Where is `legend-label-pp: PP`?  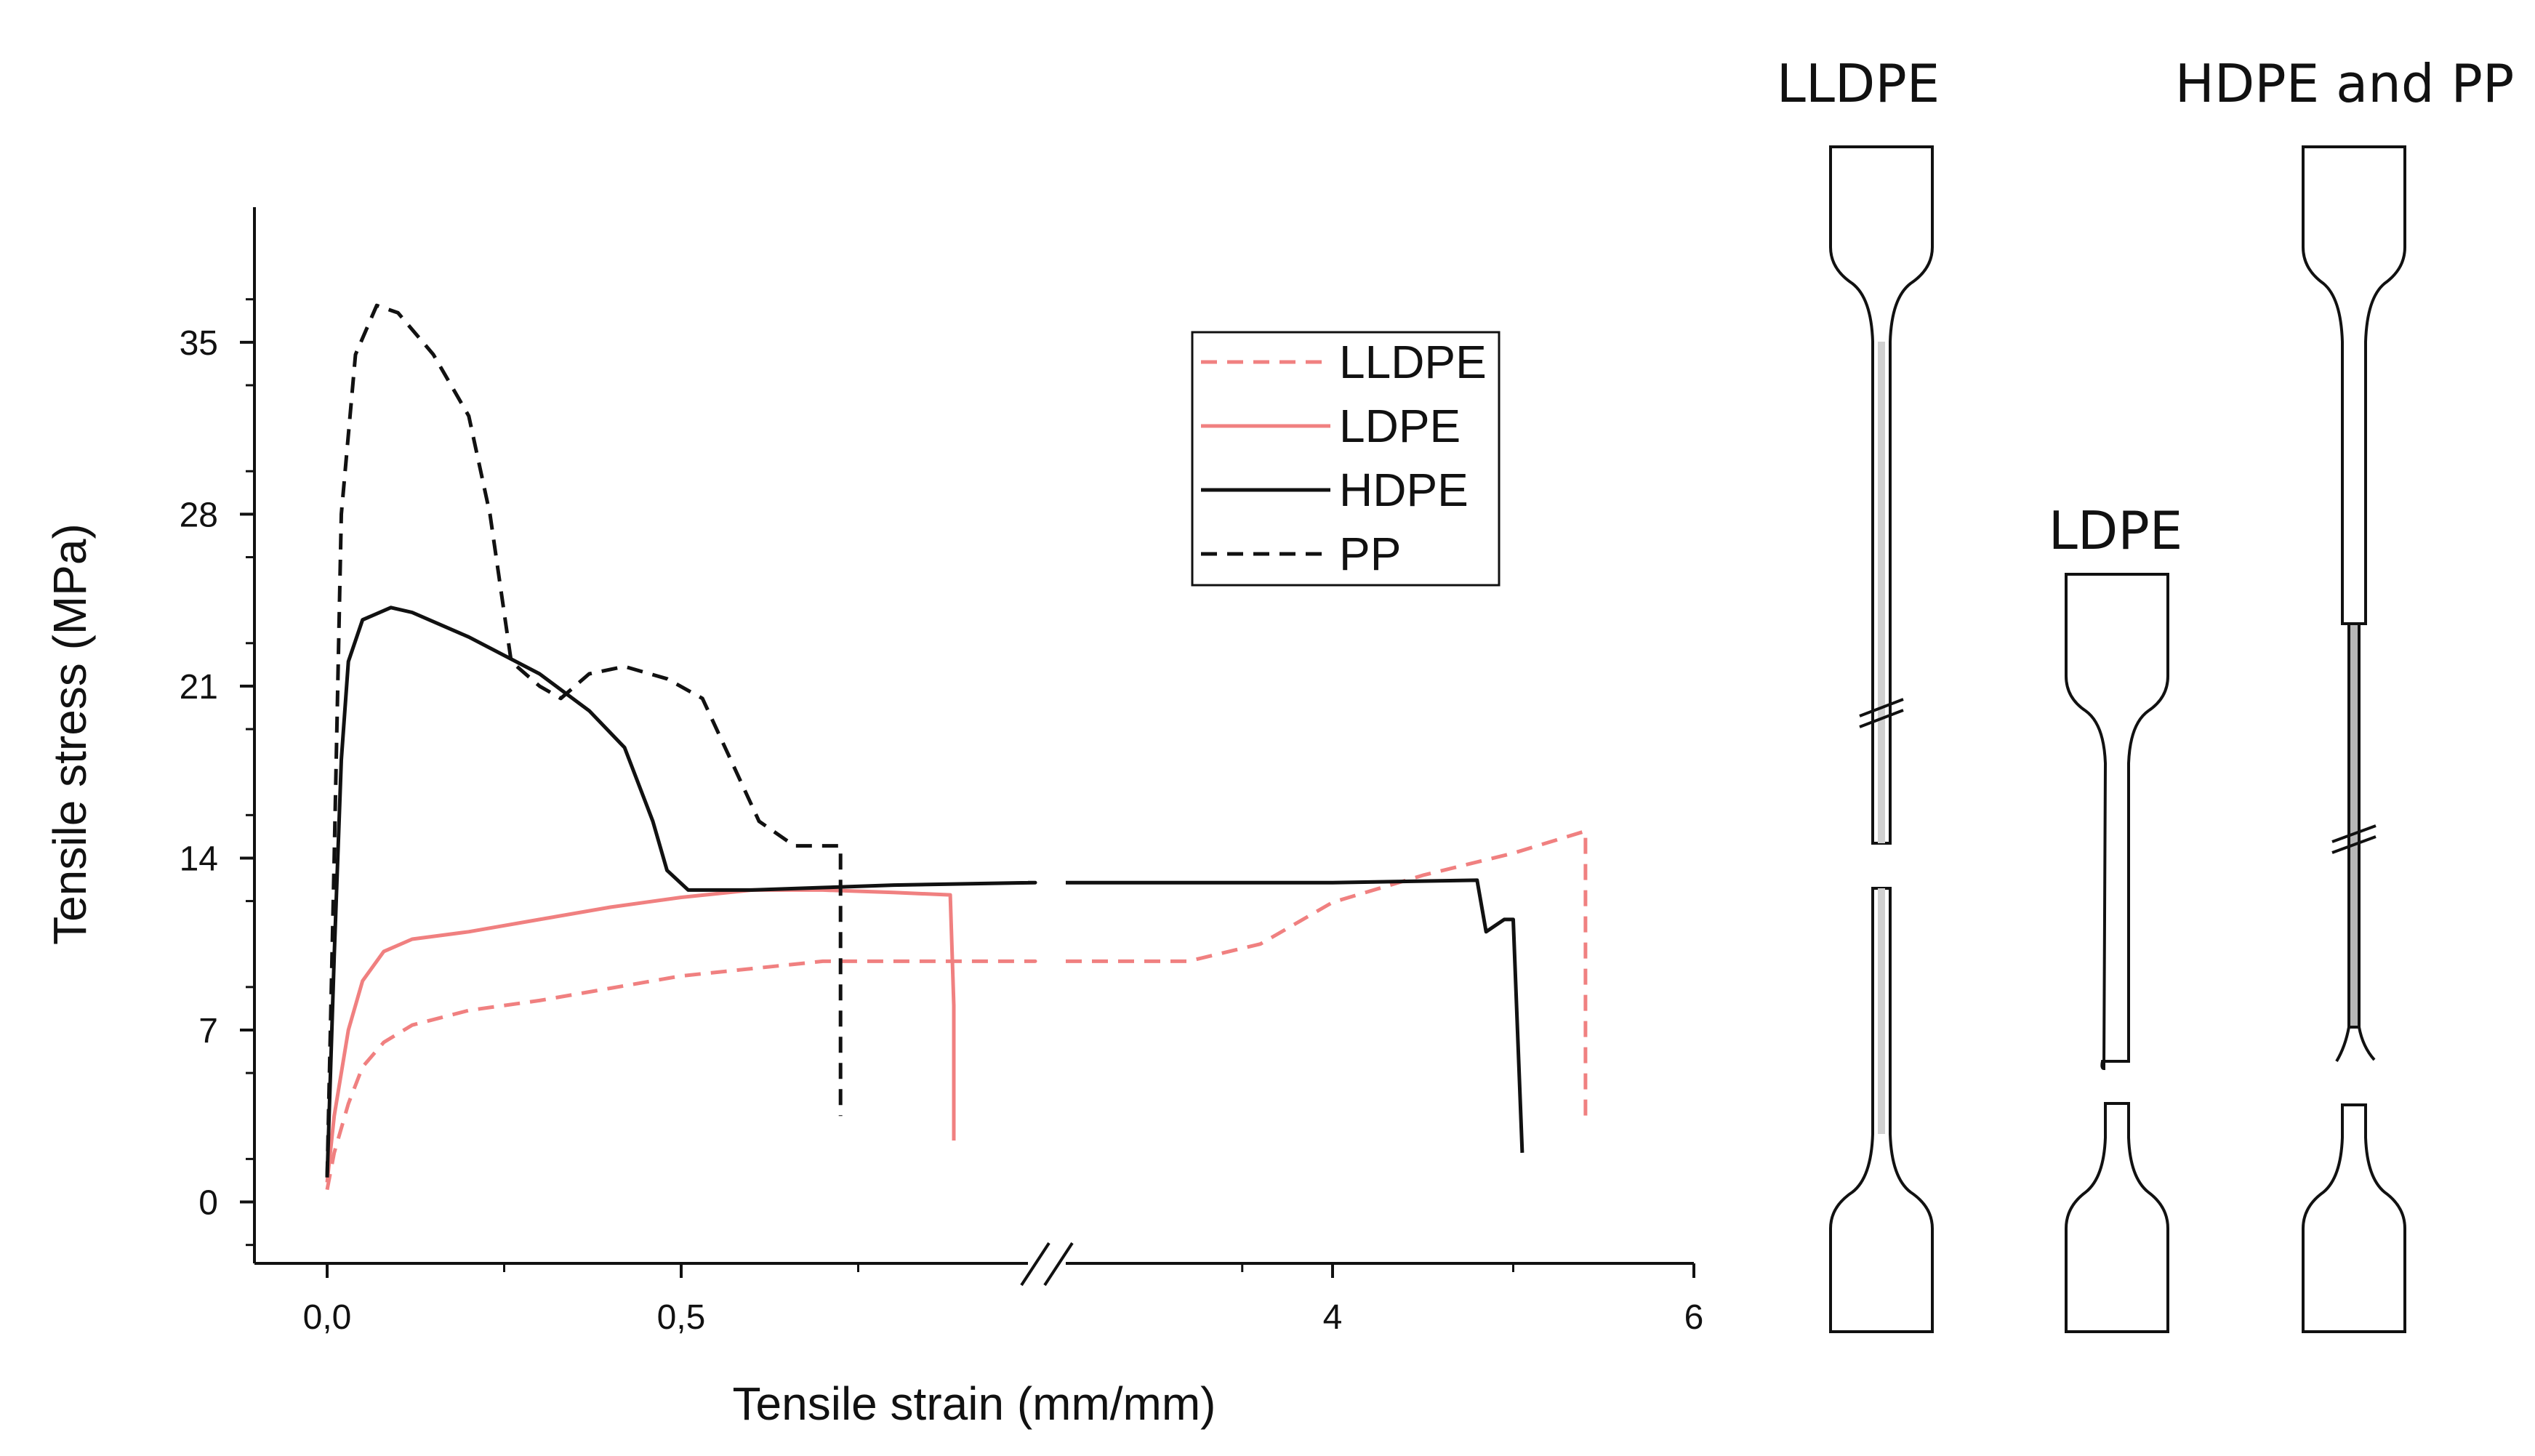
legend-label-pp: PP is located at coordinates (1370, 554).